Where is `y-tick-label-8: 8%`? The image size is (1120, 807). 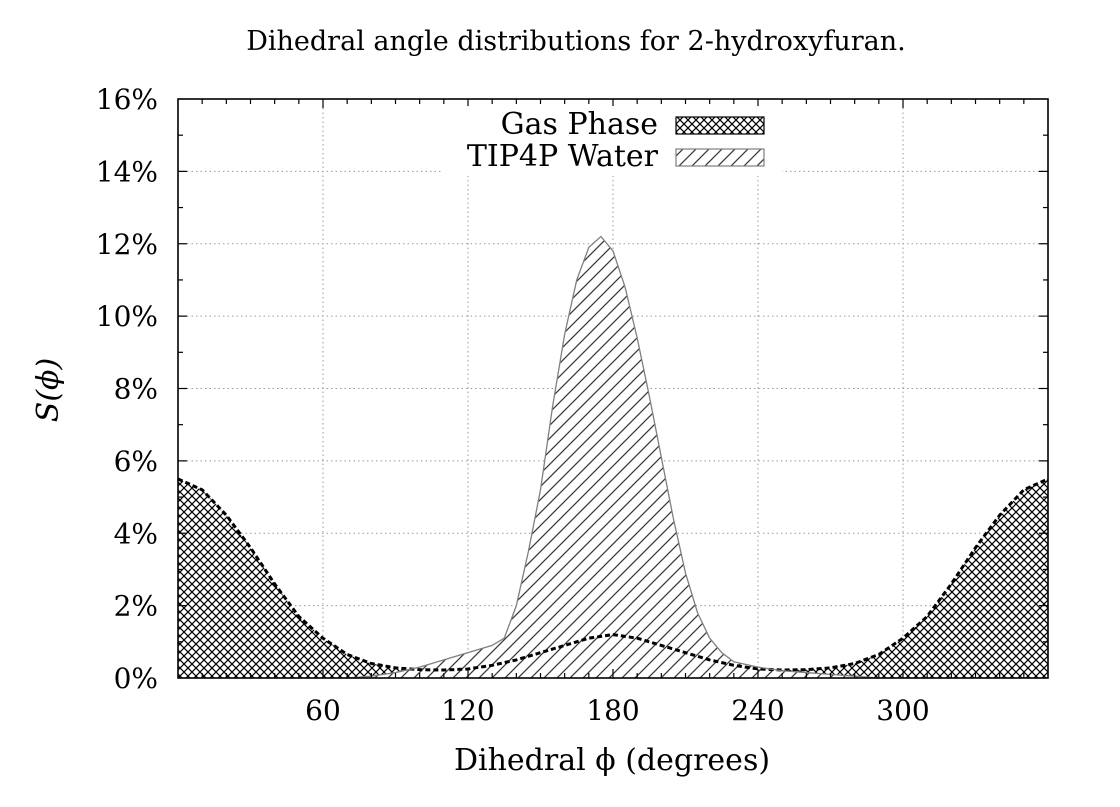 y-tick-label-8: 8% is located at coordinates (136, 389).